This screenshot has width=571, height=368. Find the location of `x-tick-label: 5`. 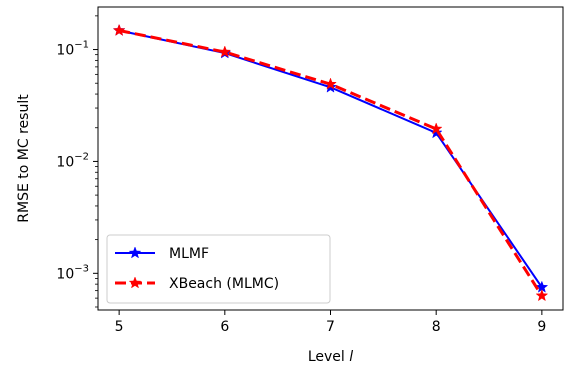

x-tick-label: 5 is located at coordinates (119, 327).